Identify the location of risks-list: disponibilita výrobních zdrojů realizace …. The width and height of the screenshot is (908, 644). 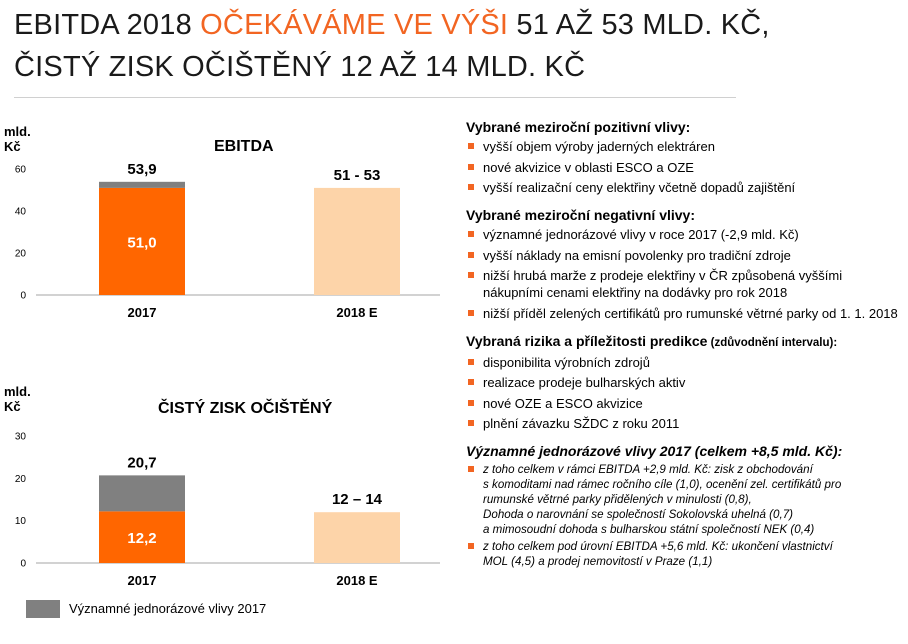
(684, 393).